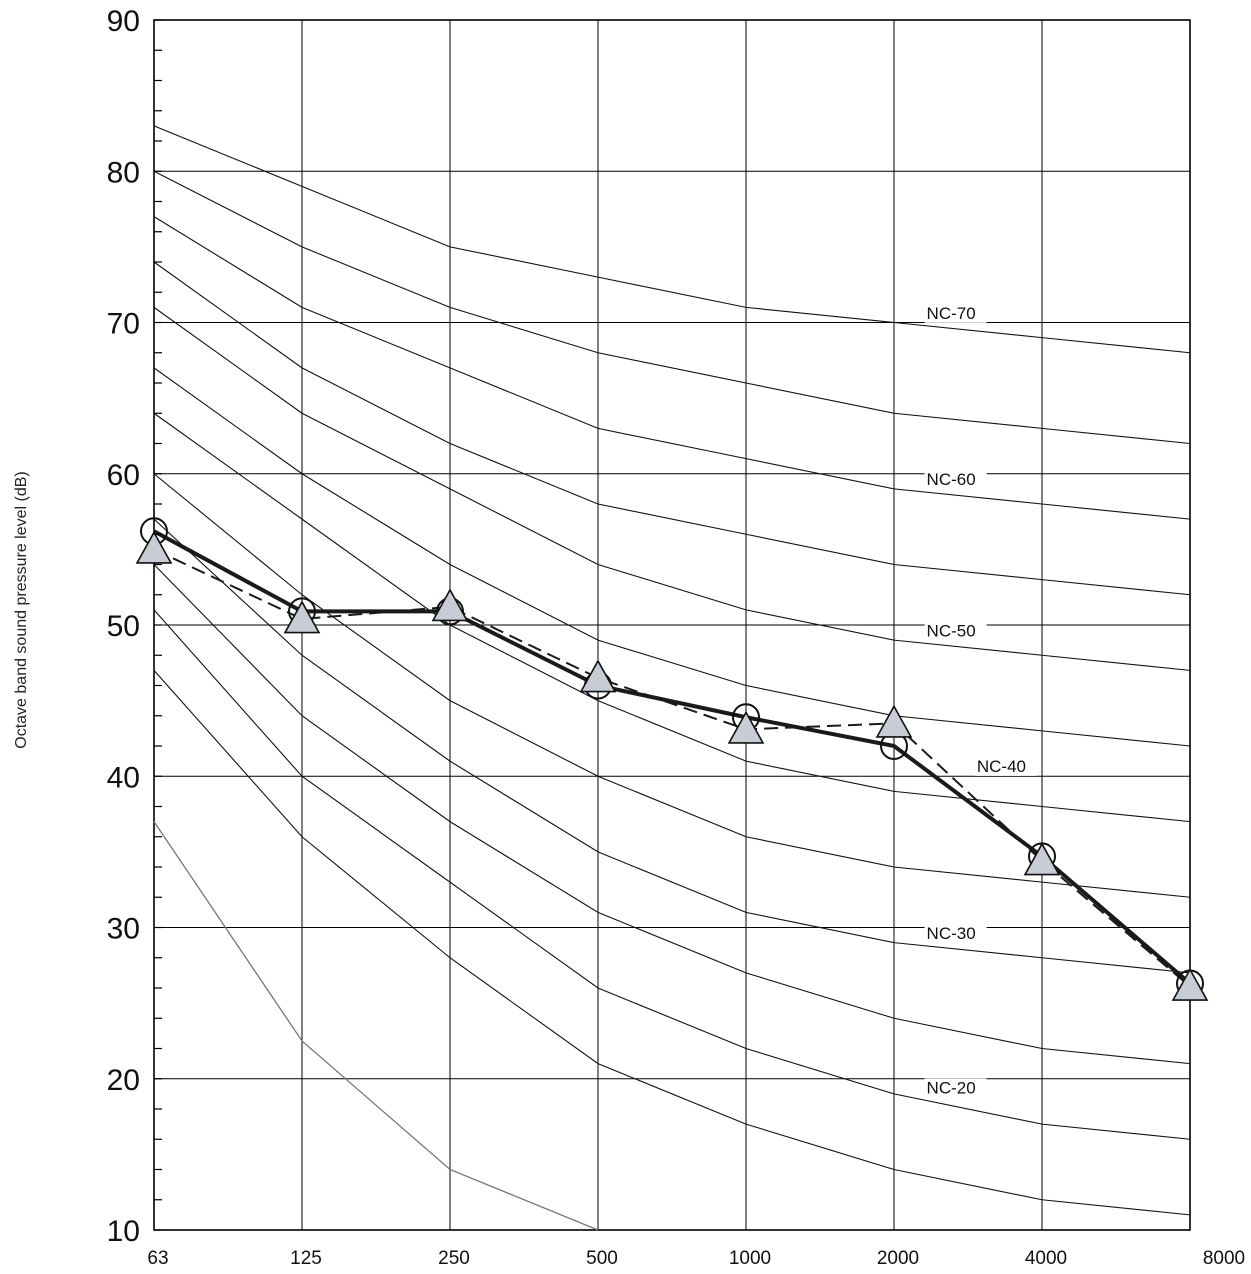  Describe the element at coordinates (1001, 766) in the screenshot. I see `nc-curve-label: NC-40` at that location.